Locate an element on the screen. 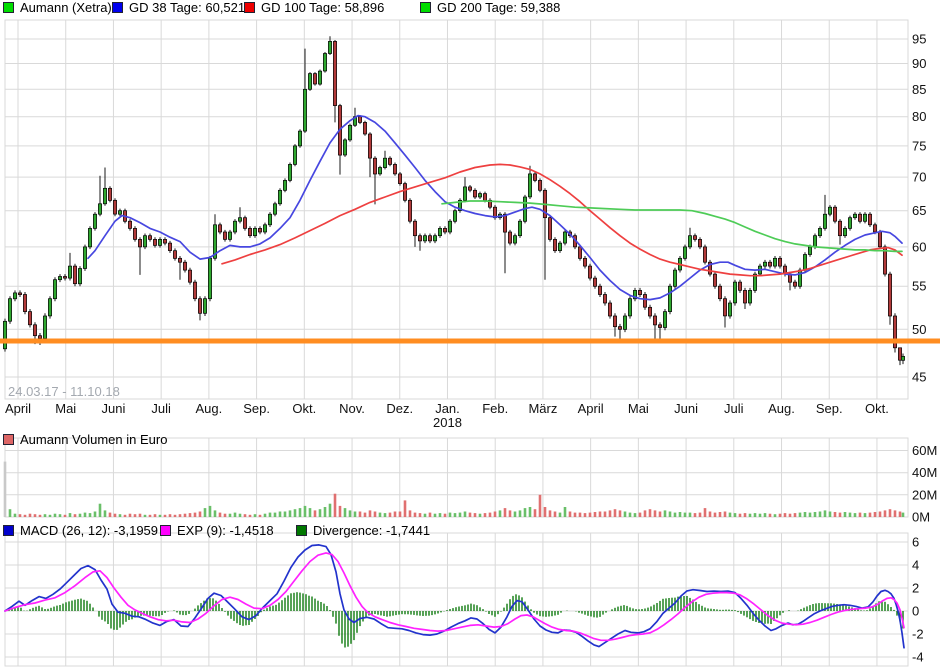  ma-line-gd200 is located at coordinates (672, 226).